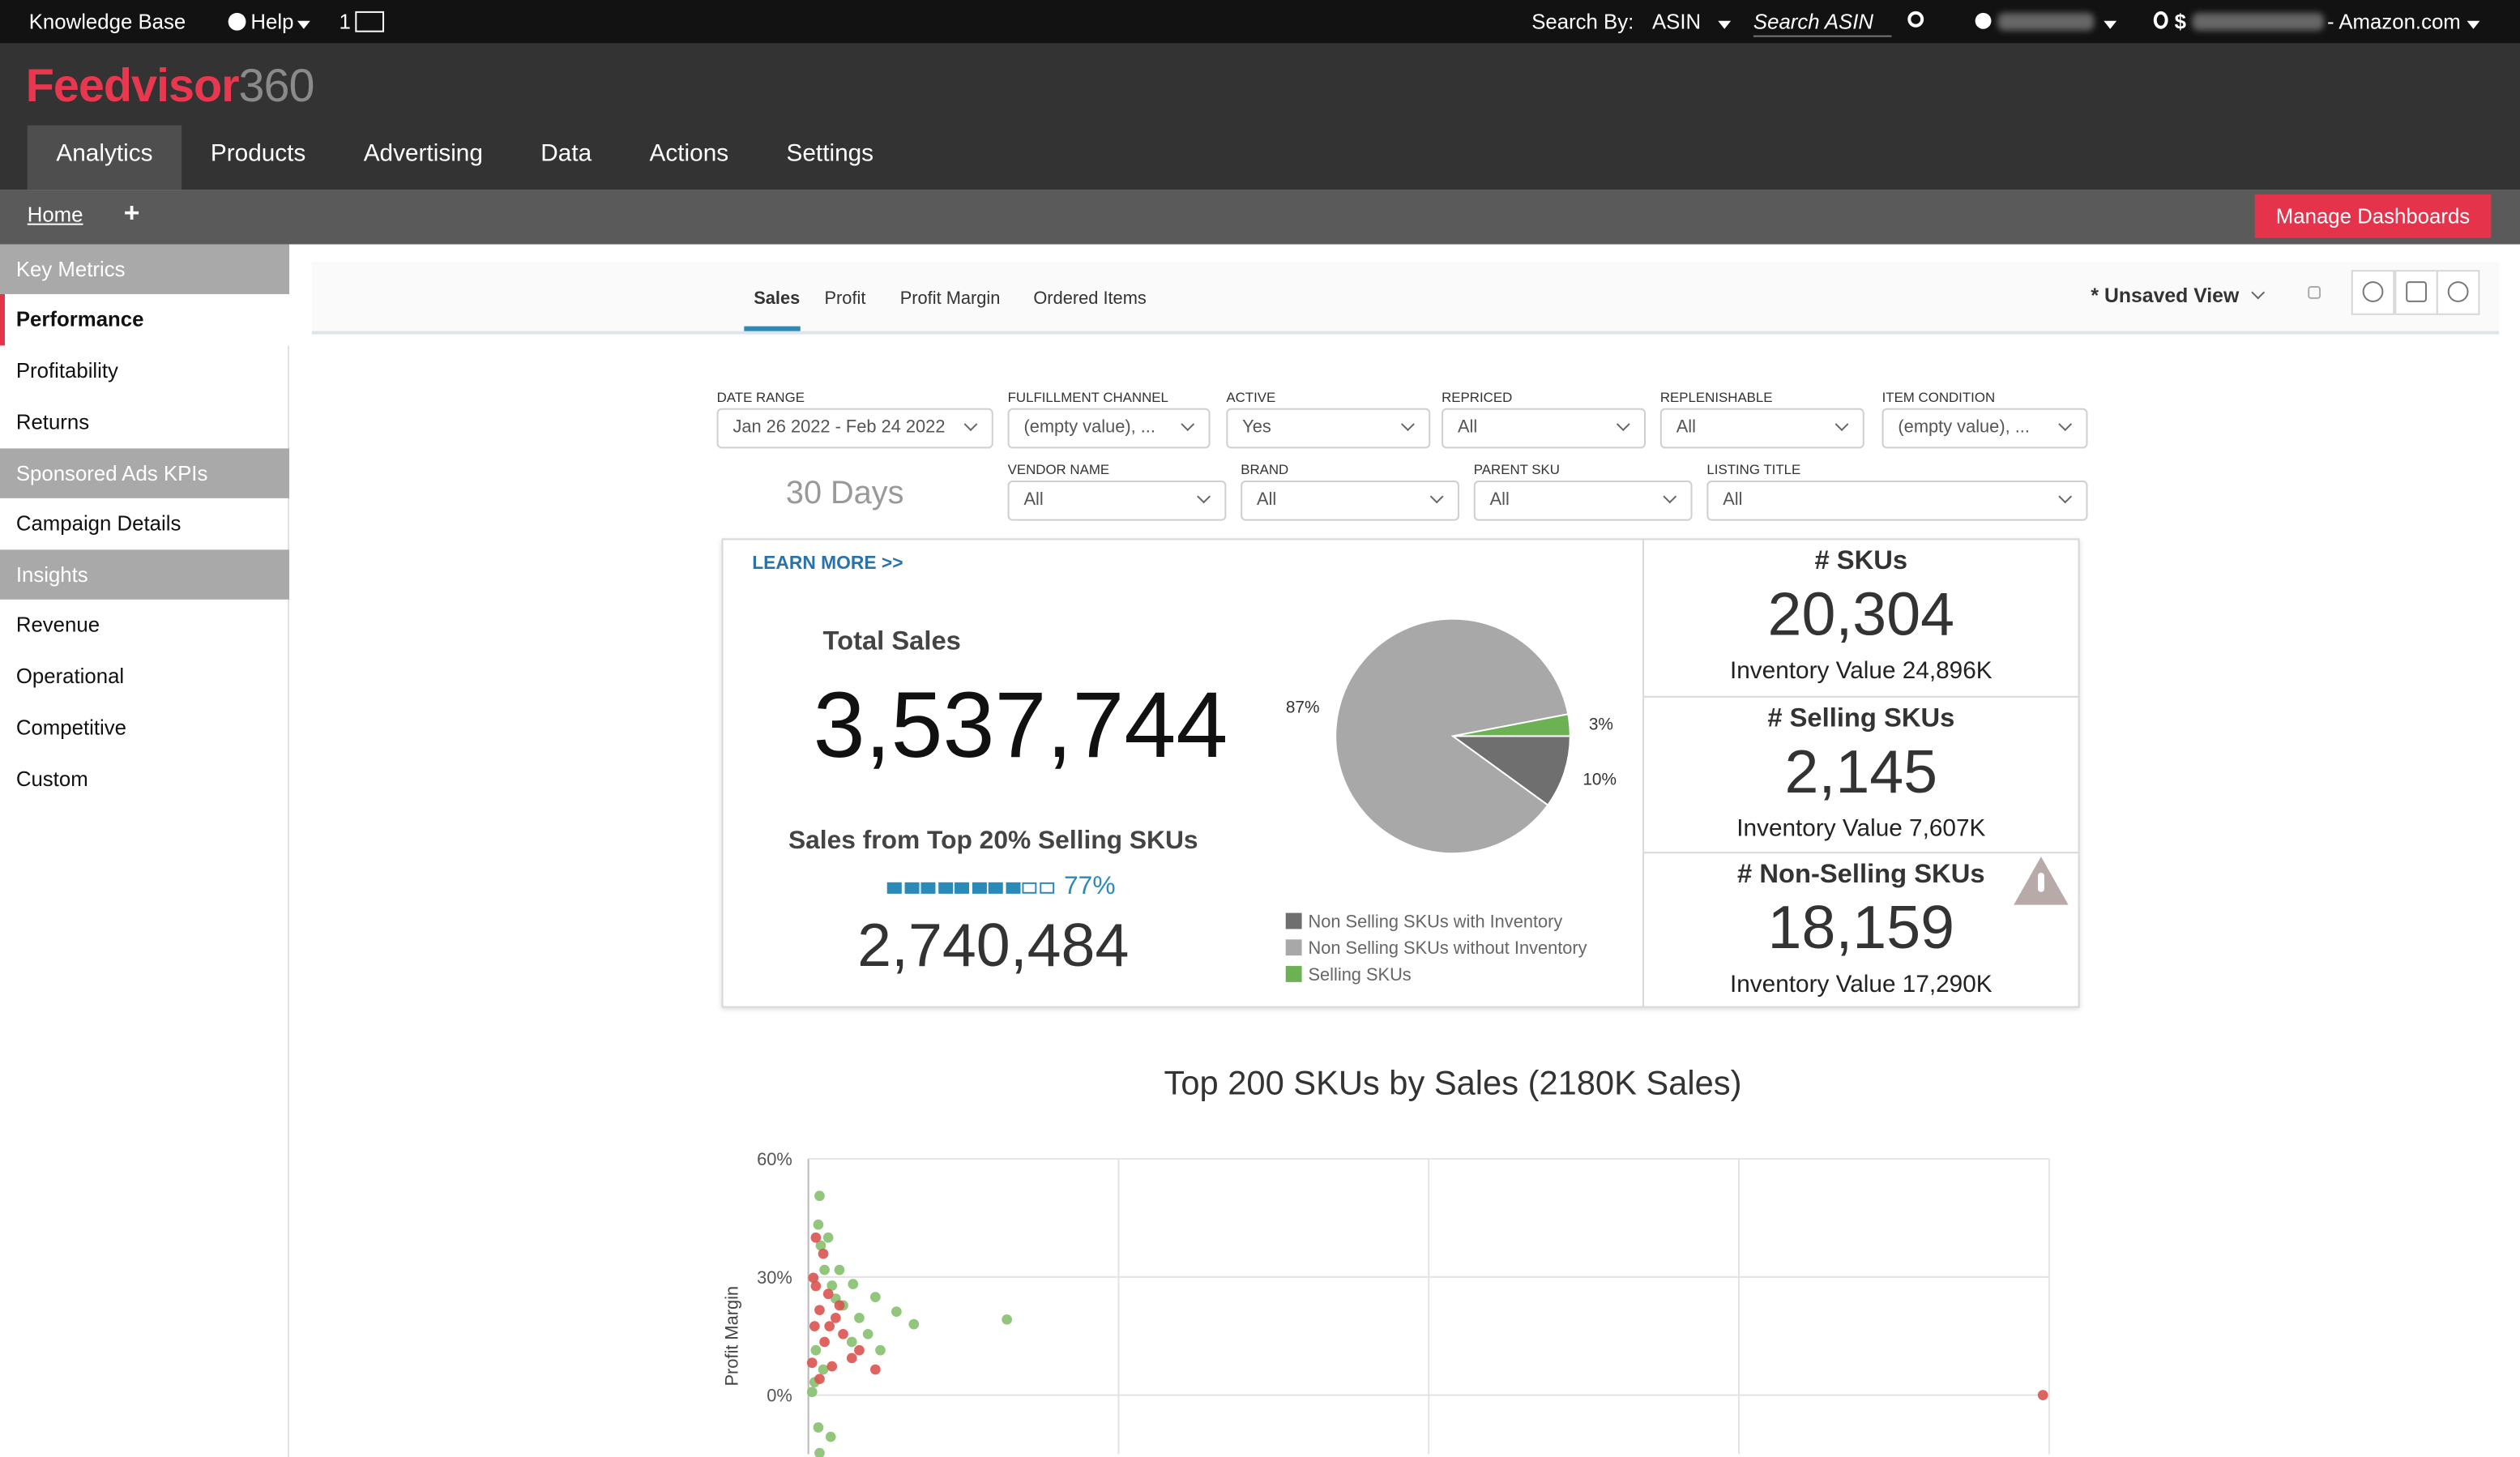  What do you see at coordinates (2161, 20) in the screenshot?
I see `amazon-icon` at bounding box center [2161, 20].